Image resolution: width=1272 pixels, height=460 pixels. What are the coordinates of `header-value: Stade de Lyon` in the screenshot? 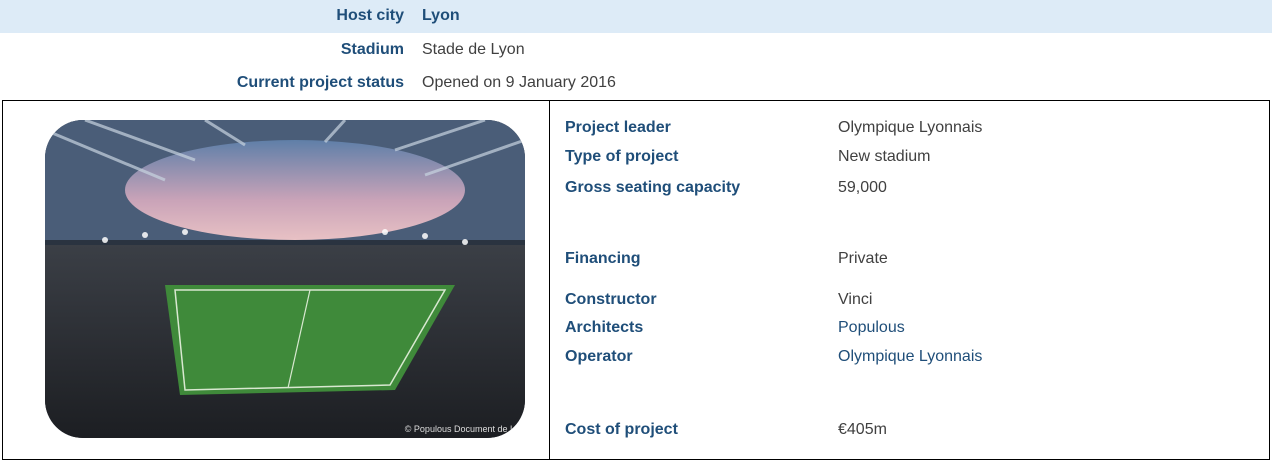 It's located at (473, 49).